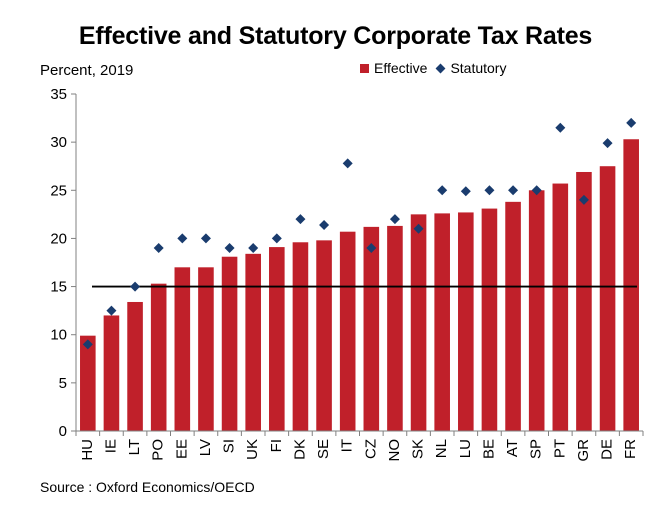 This screenshot has height=512, width=671. What do you see at coordinates (513, 316) in the screenshot?
I see `bar-effective-AT` at bounding box center [513, 316].